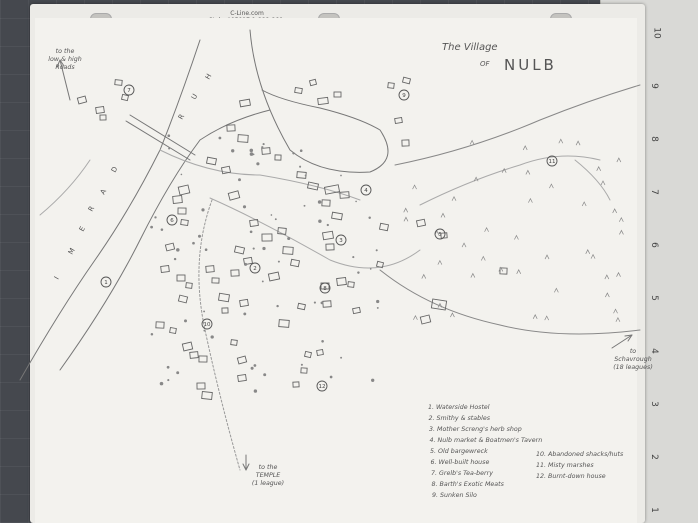 The height and width of the screenshot is (523, 698). What do you see at coordinates (106, 282) in the screenshot?
I see `marker-1: 1` at bounding box center [106, 282].